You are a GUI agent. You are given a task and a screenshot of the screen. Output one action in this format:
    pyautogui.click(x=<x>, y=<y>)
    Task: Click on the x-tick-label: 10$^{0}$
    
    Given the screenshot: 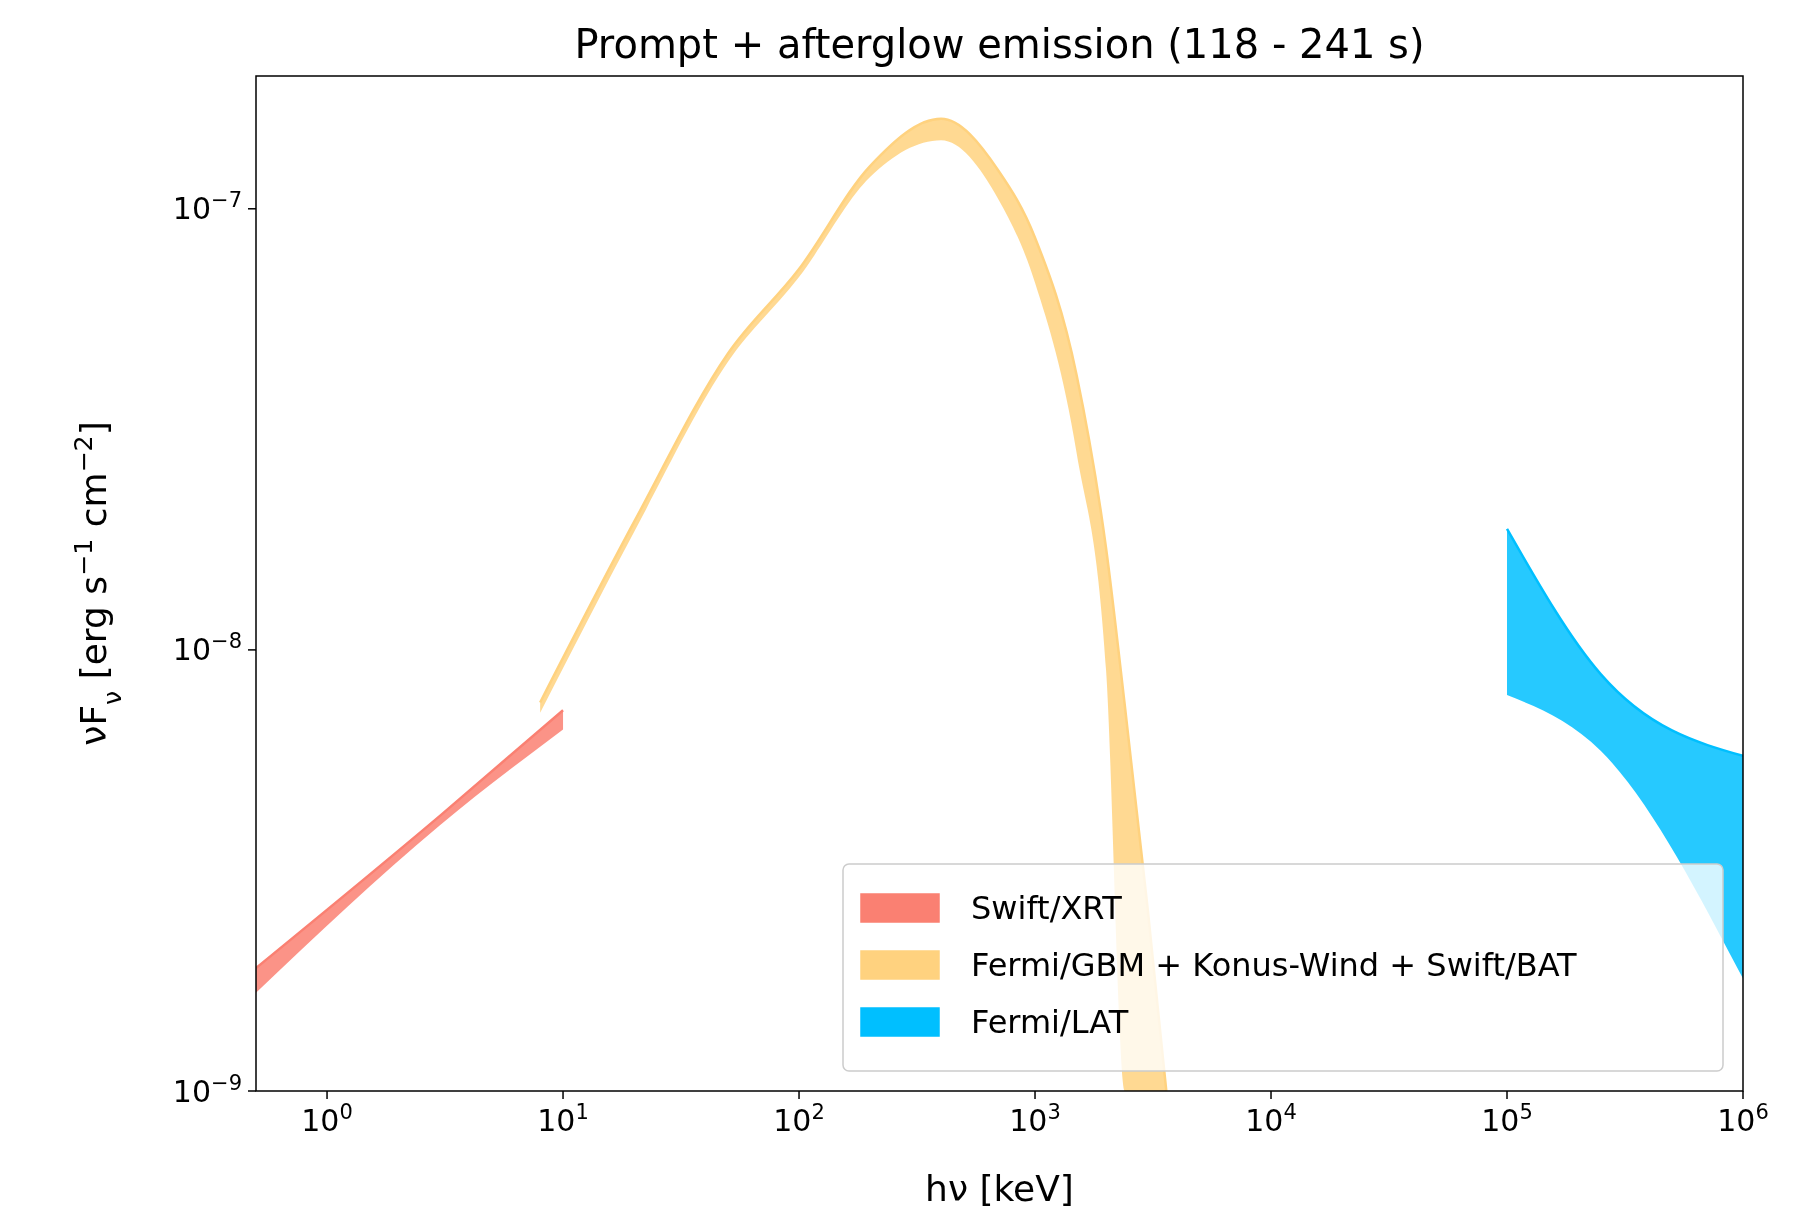 What is the action you would take?
    pyautogui.click(x=327, y=1119)
    